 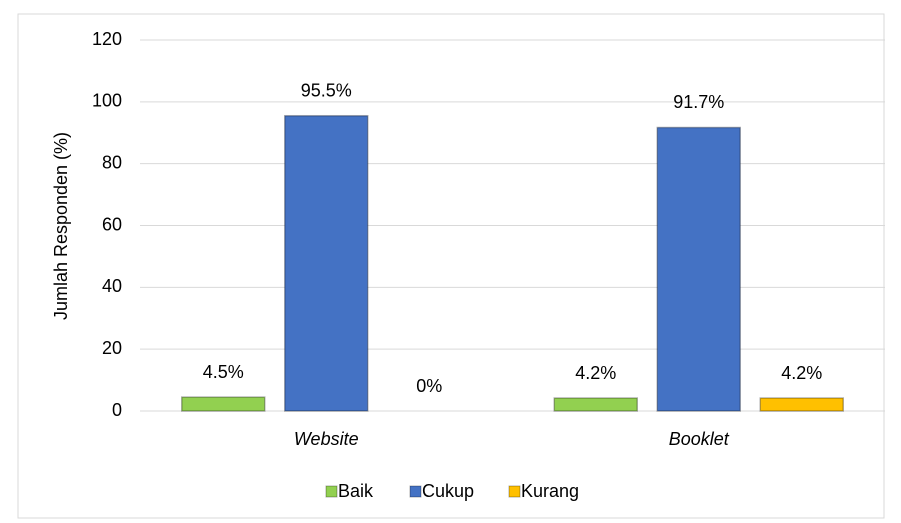 I want to click on legend-label: Cukup, so click(x=448, y=491).